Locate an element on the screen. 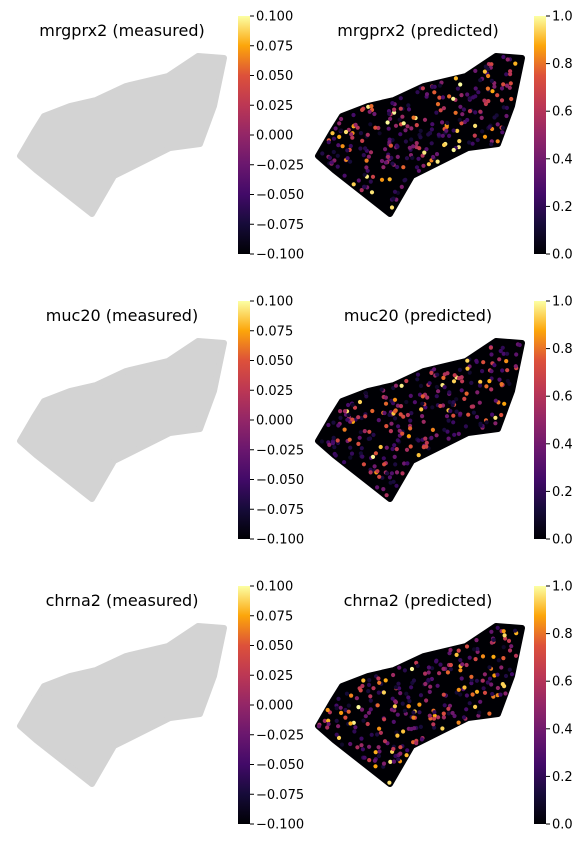  colorbar-tick-label: 0.0 is located at coordinates (562, 255).